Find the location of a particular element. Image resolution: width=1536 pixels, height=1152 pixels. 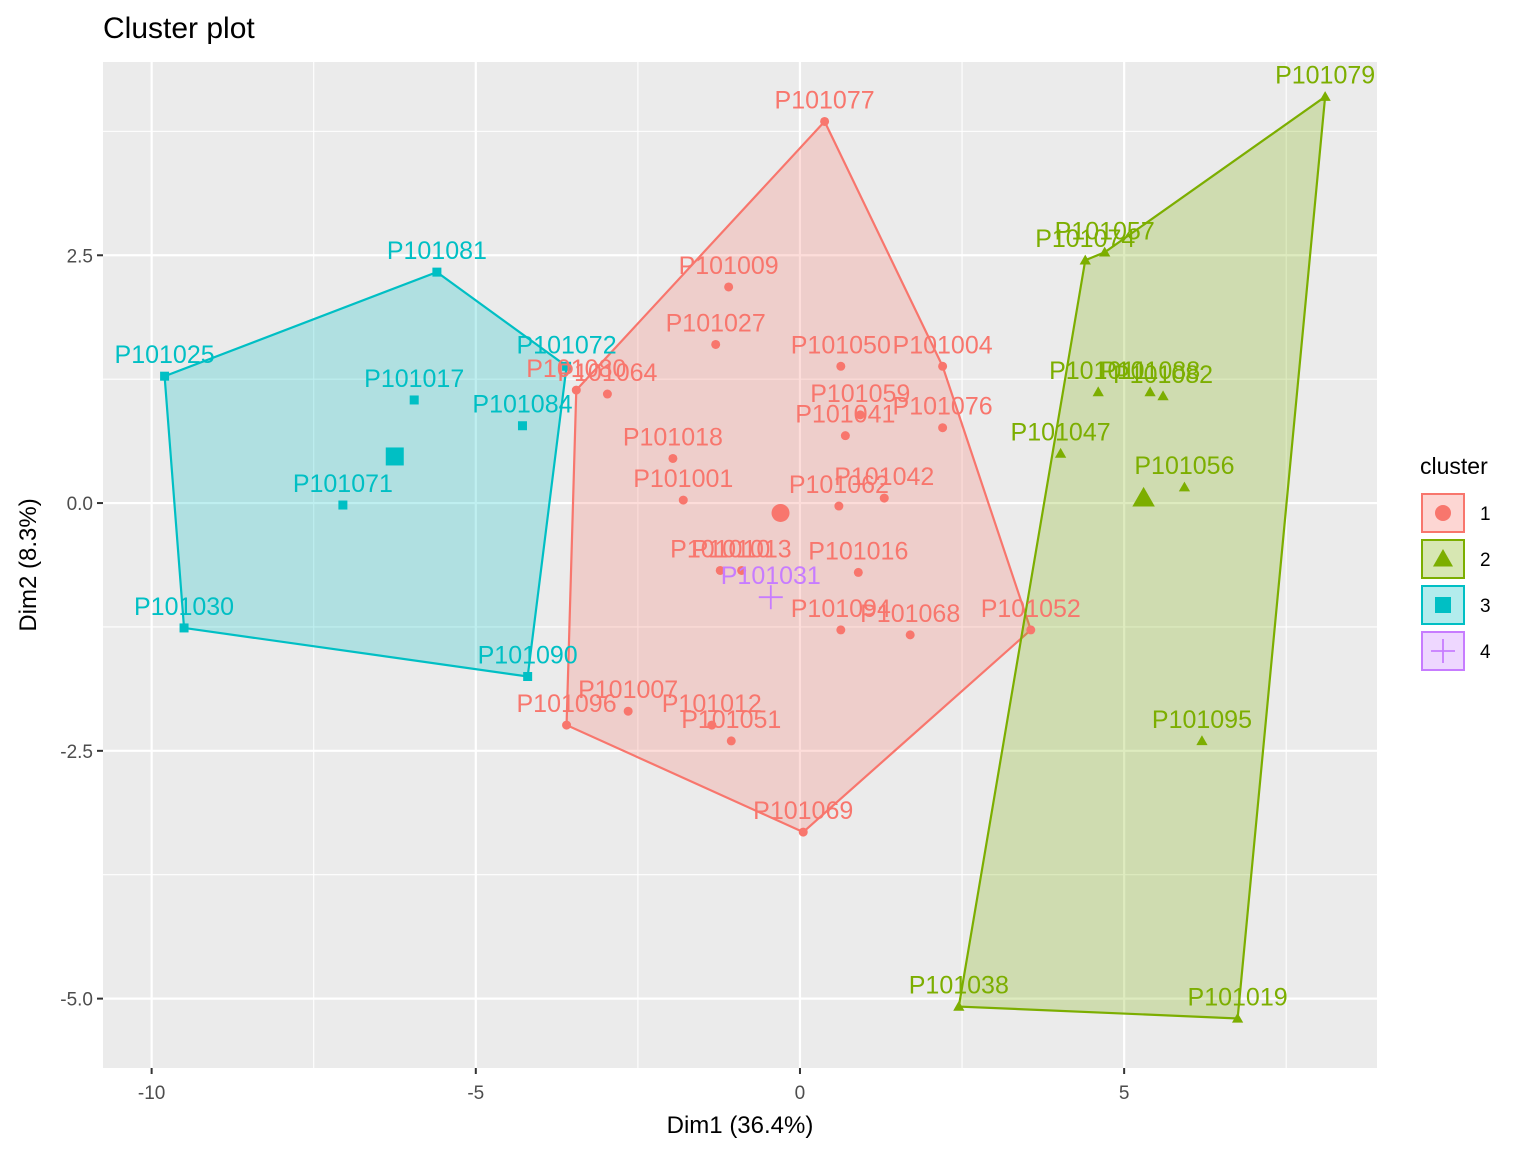

point-label: P101076 is located at coordinates (943, 407).